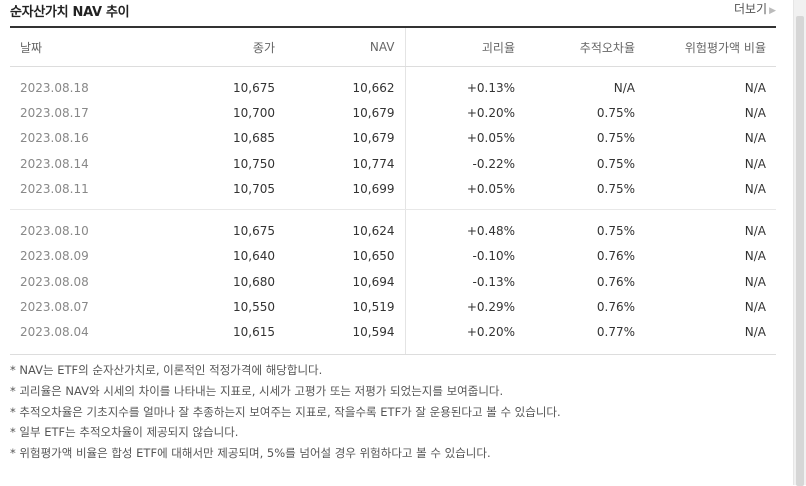  I want to click on cell-close: 10,640, so click(254, 256).